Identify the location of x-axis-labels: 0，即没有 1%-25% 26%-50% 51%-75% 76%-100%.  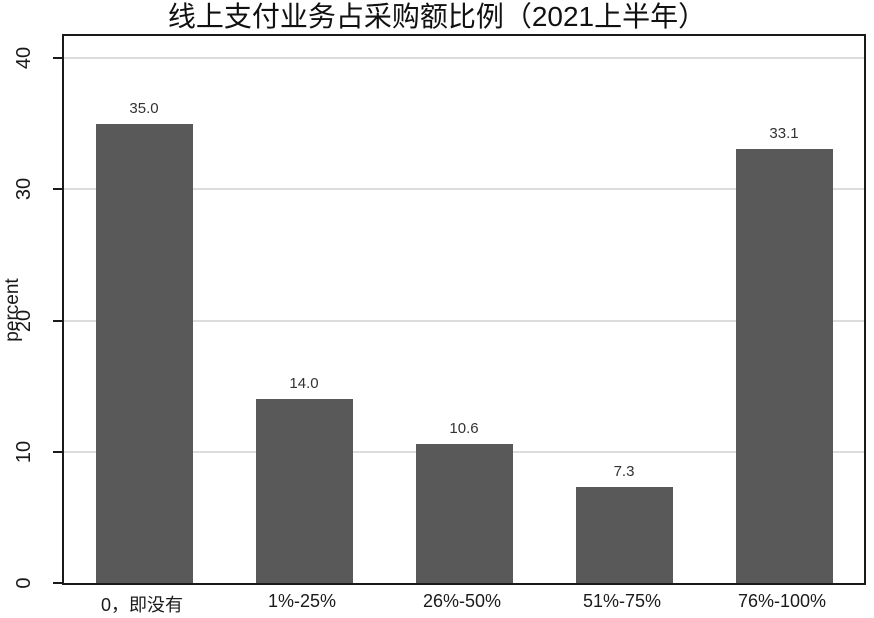
(464, 604).